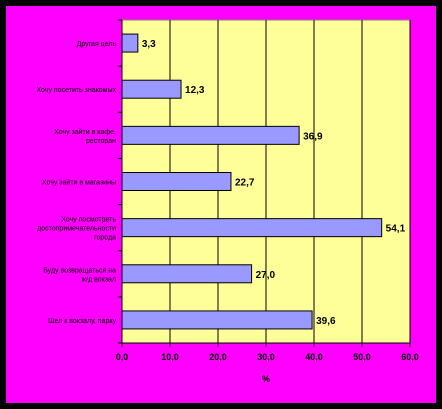 The height and width of the screenshot is (409, 442). Describe the element at coordinates (170, 357) in the screenshot. I see `x-tick-label: 10,0` at that location.